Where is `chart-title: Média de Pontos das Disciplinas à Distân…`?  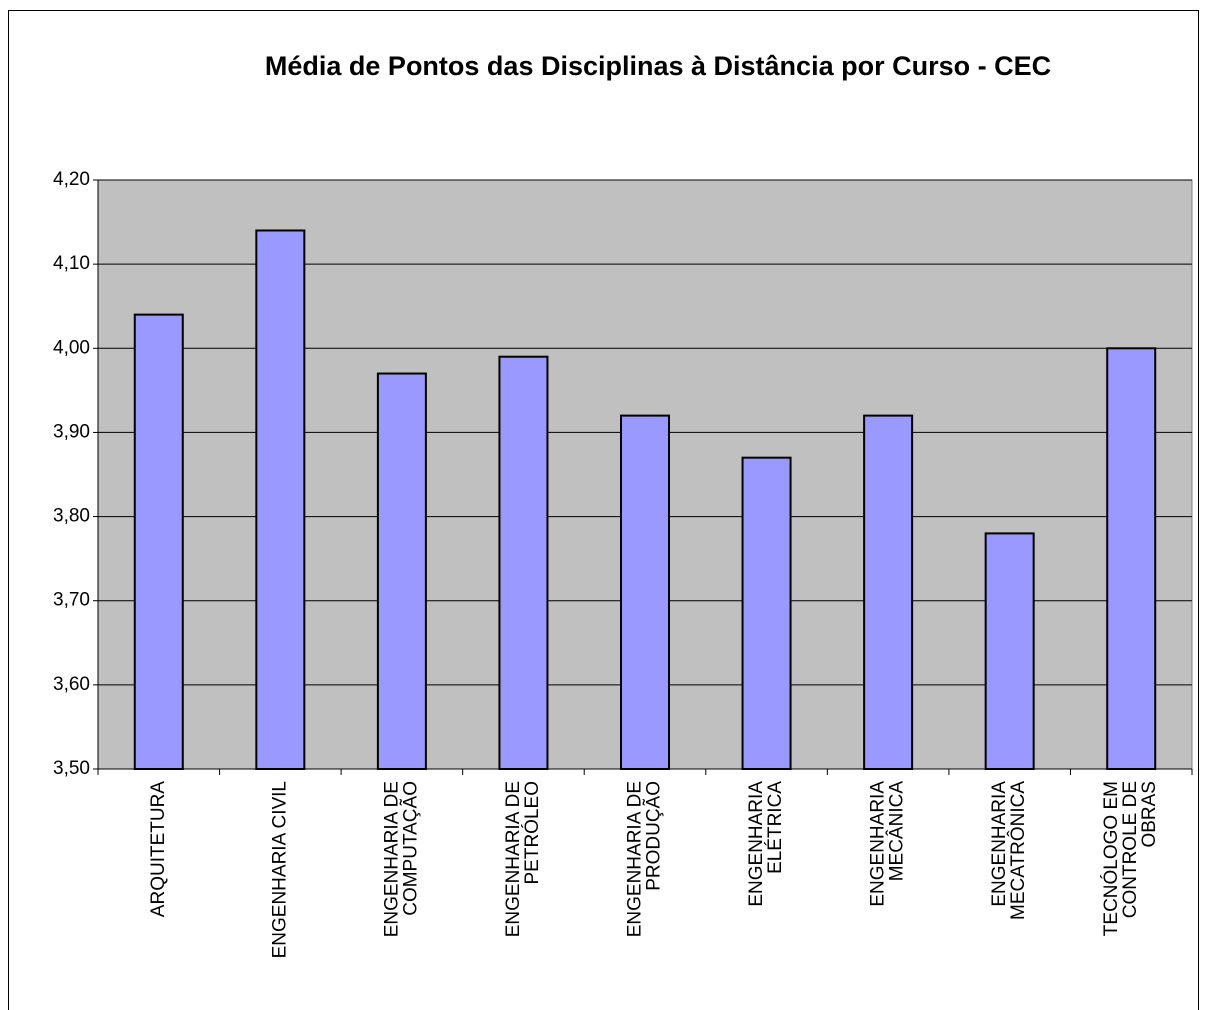 chart-title: Média de Pontos das Disciplinas à Distân… is located at coordinates (658, 66).